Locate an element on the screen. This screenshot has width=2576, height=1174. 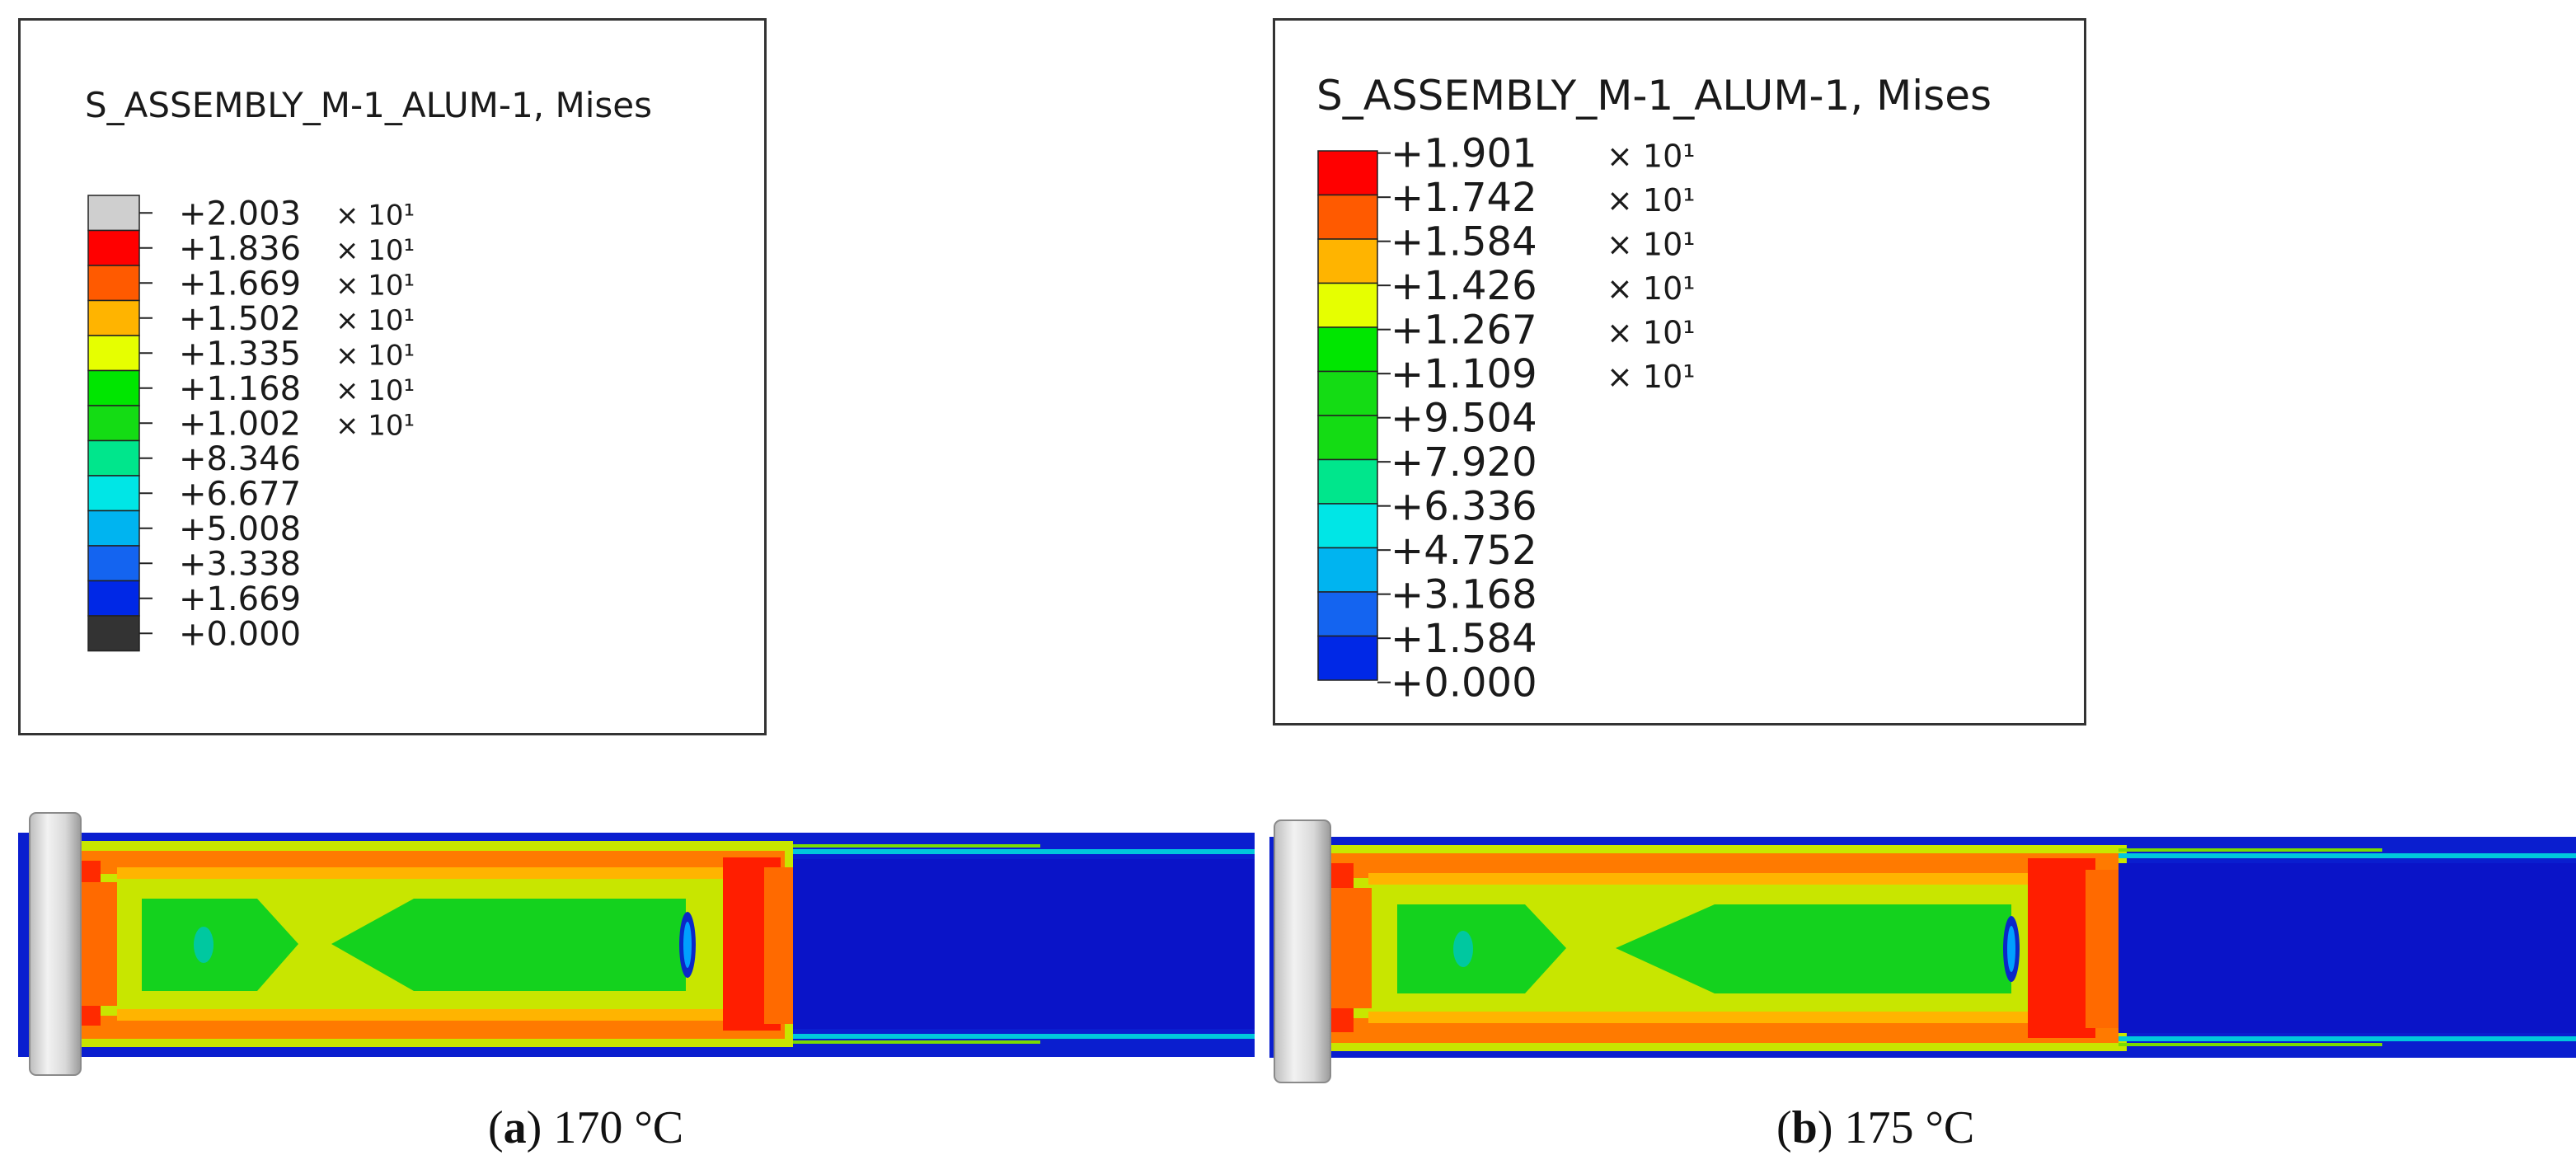
legend-value-label: +1.426 is located at coordinates (1464, 286).